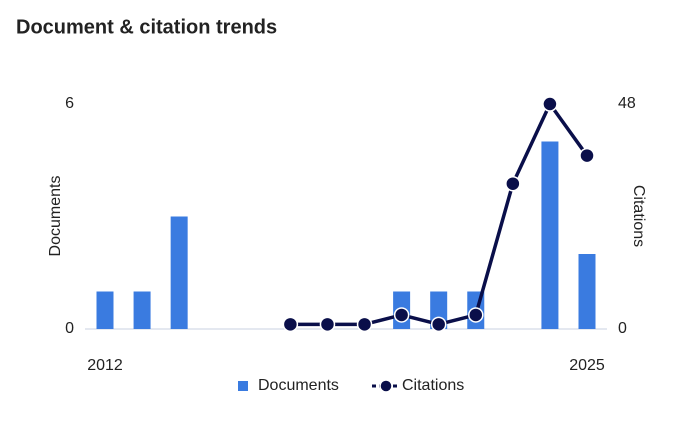 Image resolution: width=679 pixels, height=427 pixels. Describe the element at coordinates (69, 328) in the screenshot. I see `y-tick-label: 0` at that location.